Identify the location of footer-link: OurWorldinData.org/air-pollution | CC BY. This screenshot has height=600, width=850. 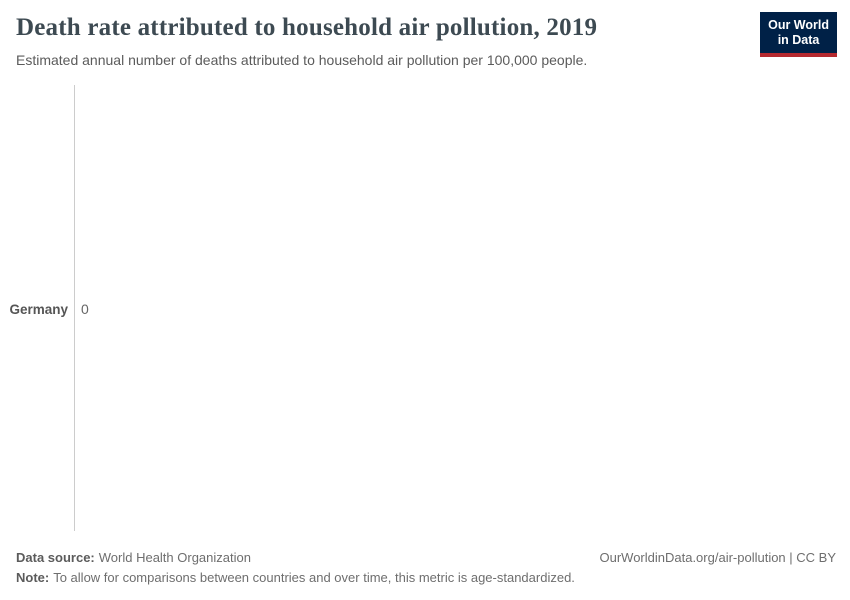
(717, 557).